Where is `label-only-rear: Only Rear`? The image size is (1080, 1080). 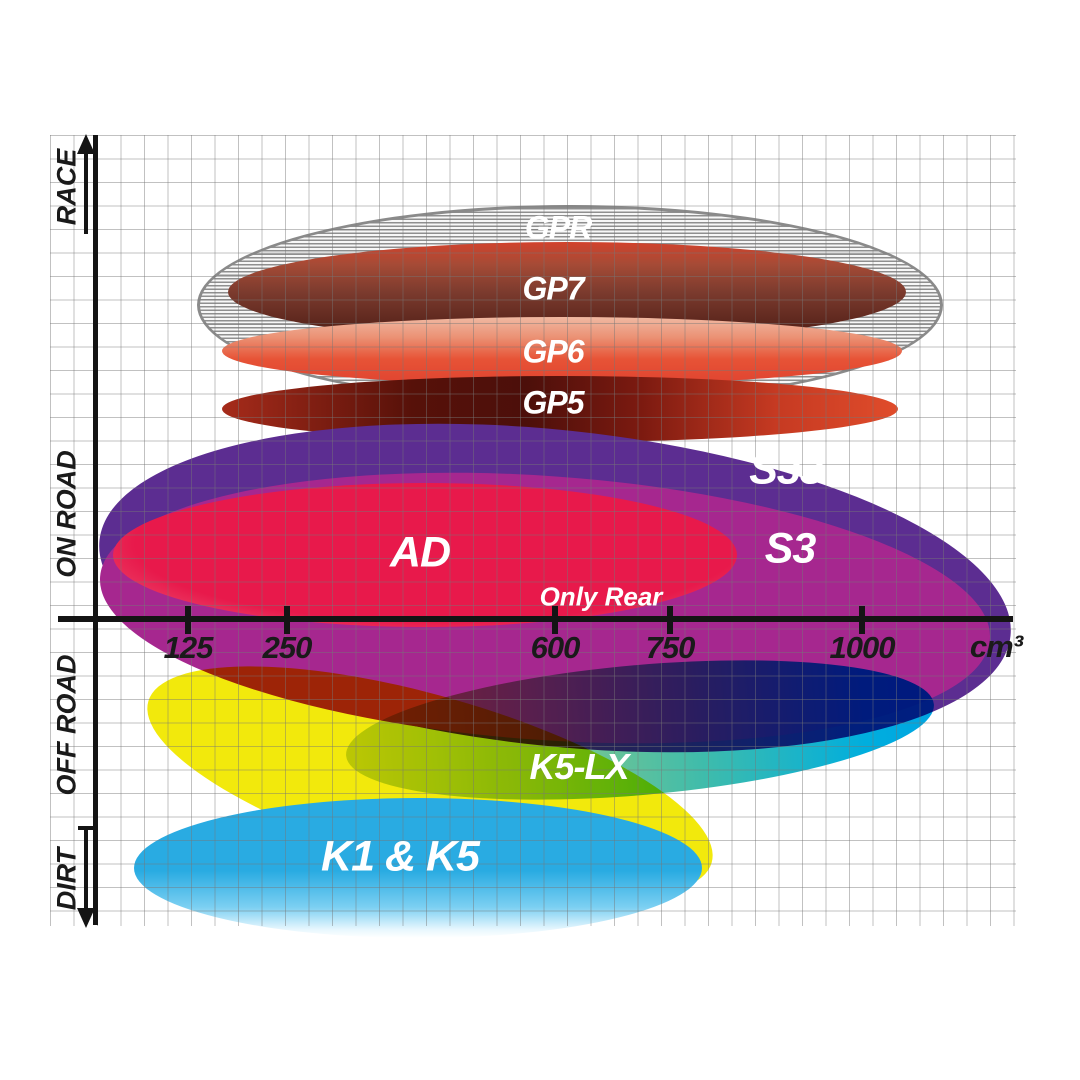 label-only-rear: Only Rear is located at coordinates (601, 596).